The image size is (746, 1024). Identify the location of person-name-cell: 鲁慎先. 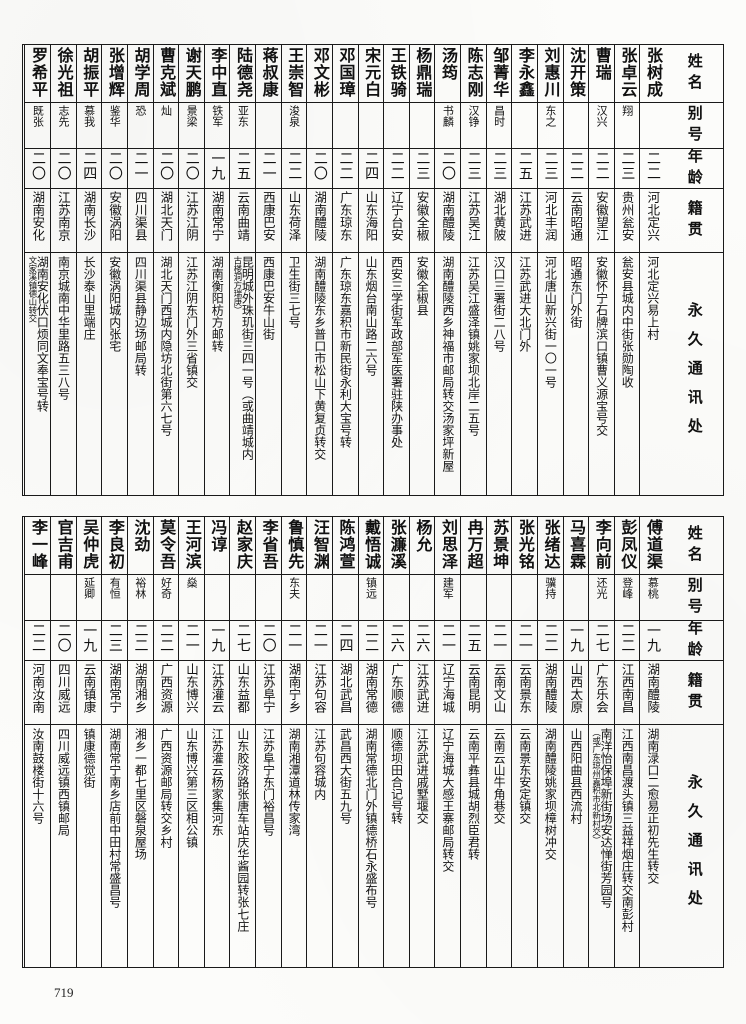
(294, 546).